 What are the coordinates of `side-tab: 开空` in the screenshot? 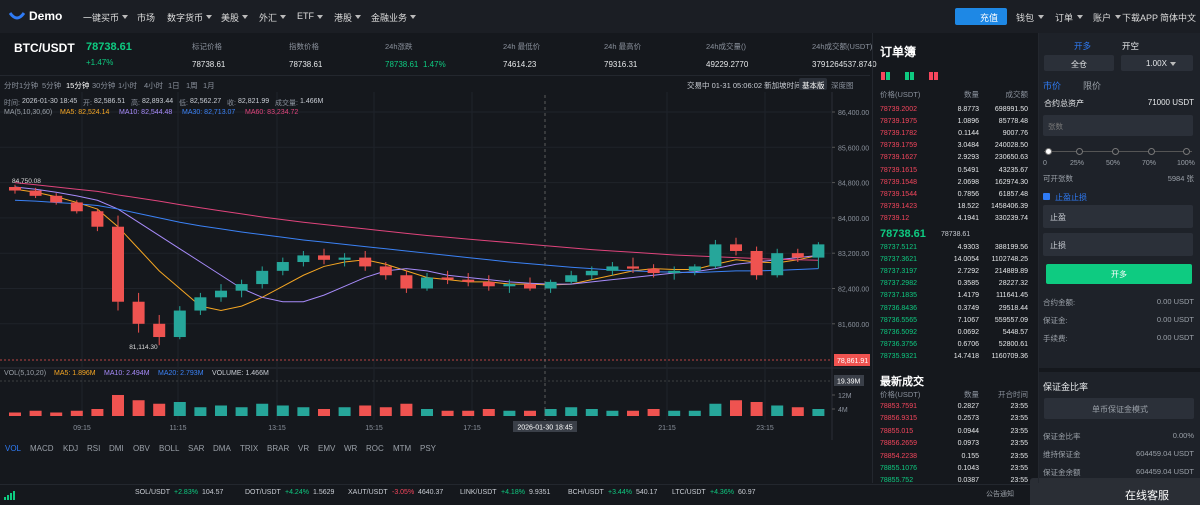 It's located at (1131, 46).